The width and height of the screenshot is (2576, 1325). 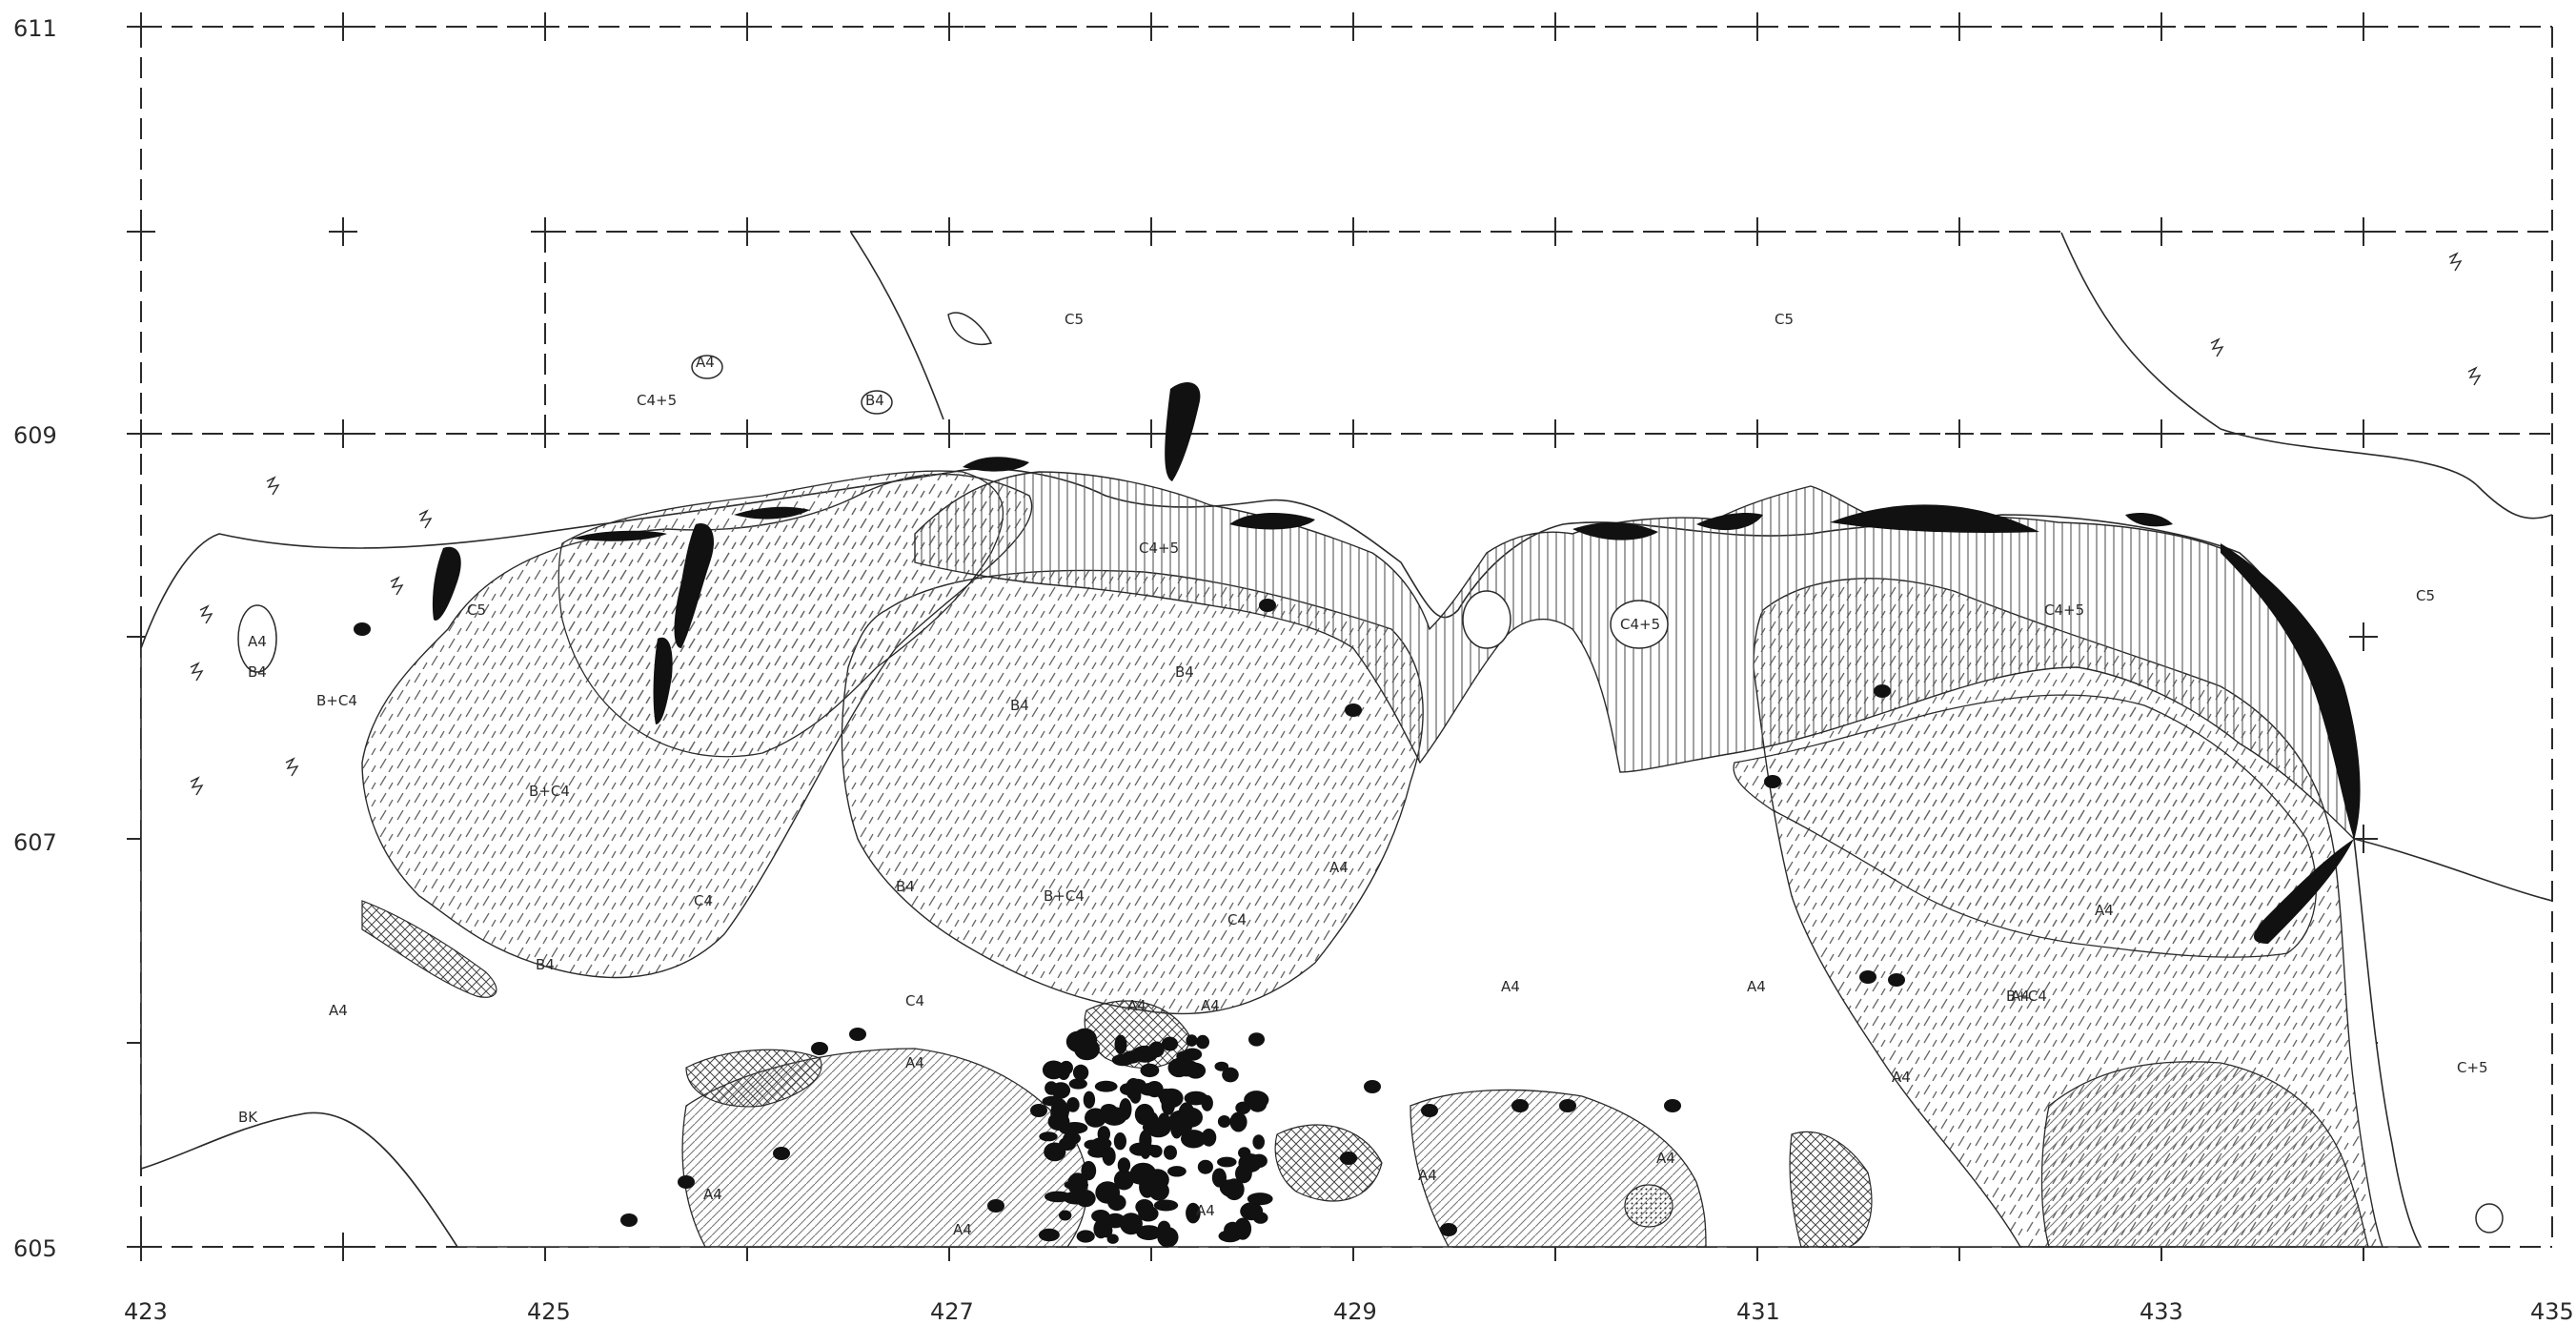 What do you see at coordinates (1649, 1206) in the screenshot?
I see `dotted-patch` at bounding box center [1649, 1206].